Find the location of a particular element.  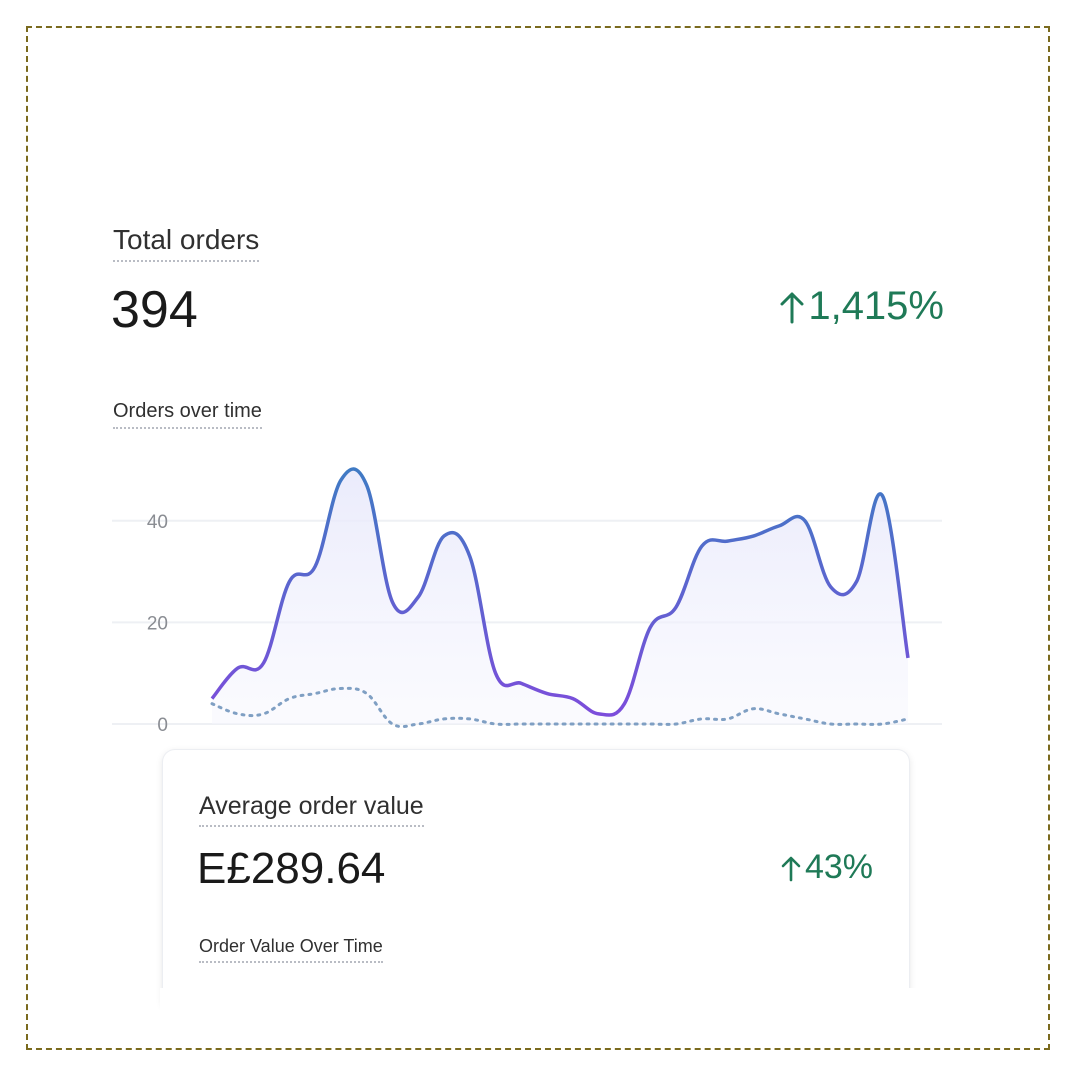

series-line-comparison is located at coordinates (560, 707).